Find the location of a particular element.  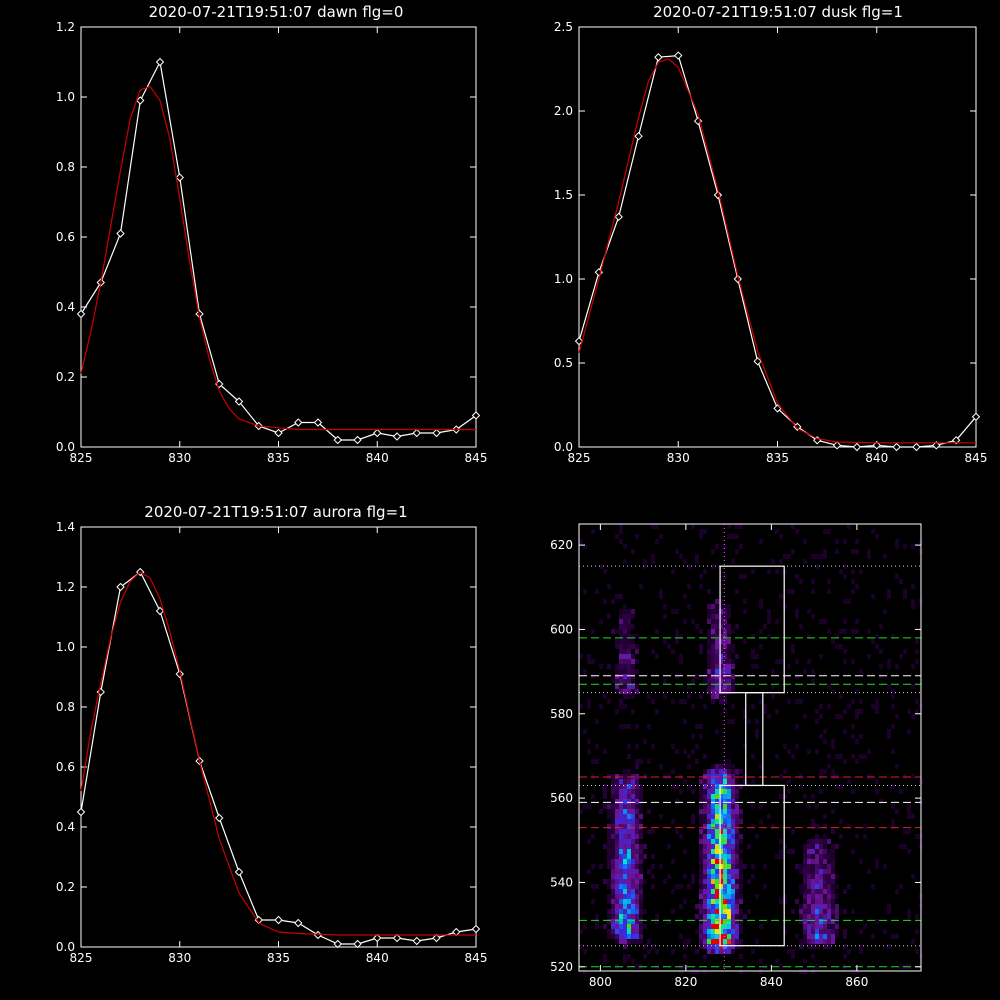

data-point-marker is located at coordinates (896, 447).